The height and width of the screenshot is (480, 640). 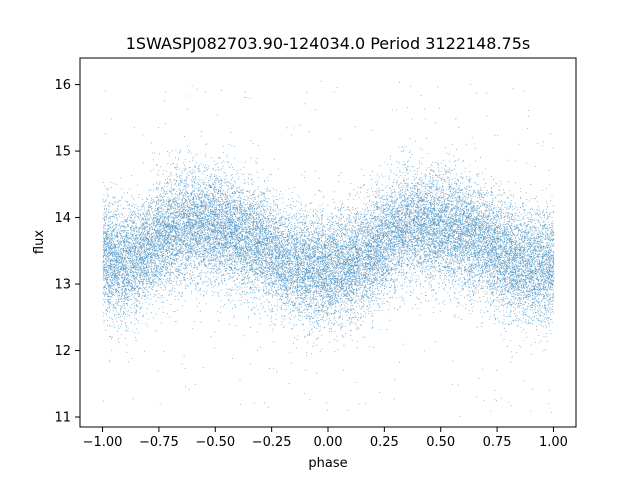 What do you see at coordinates (39, 242) in the screenshot?
I see `y-axis-label: flux` at bounding box center [39, 242].